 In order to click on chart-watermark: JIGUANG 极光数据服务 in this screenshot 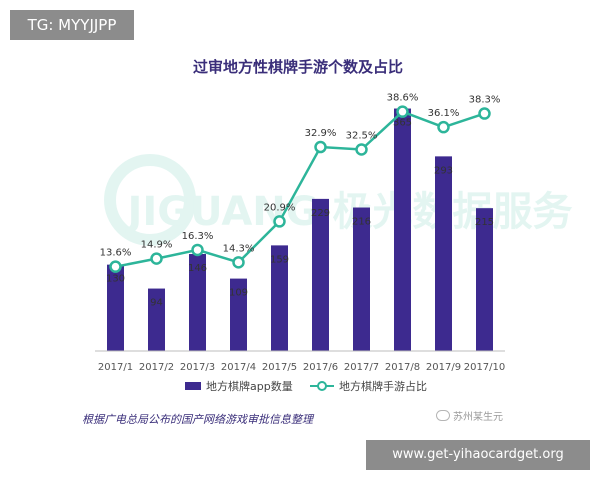, I will do `click(338, 200)`.